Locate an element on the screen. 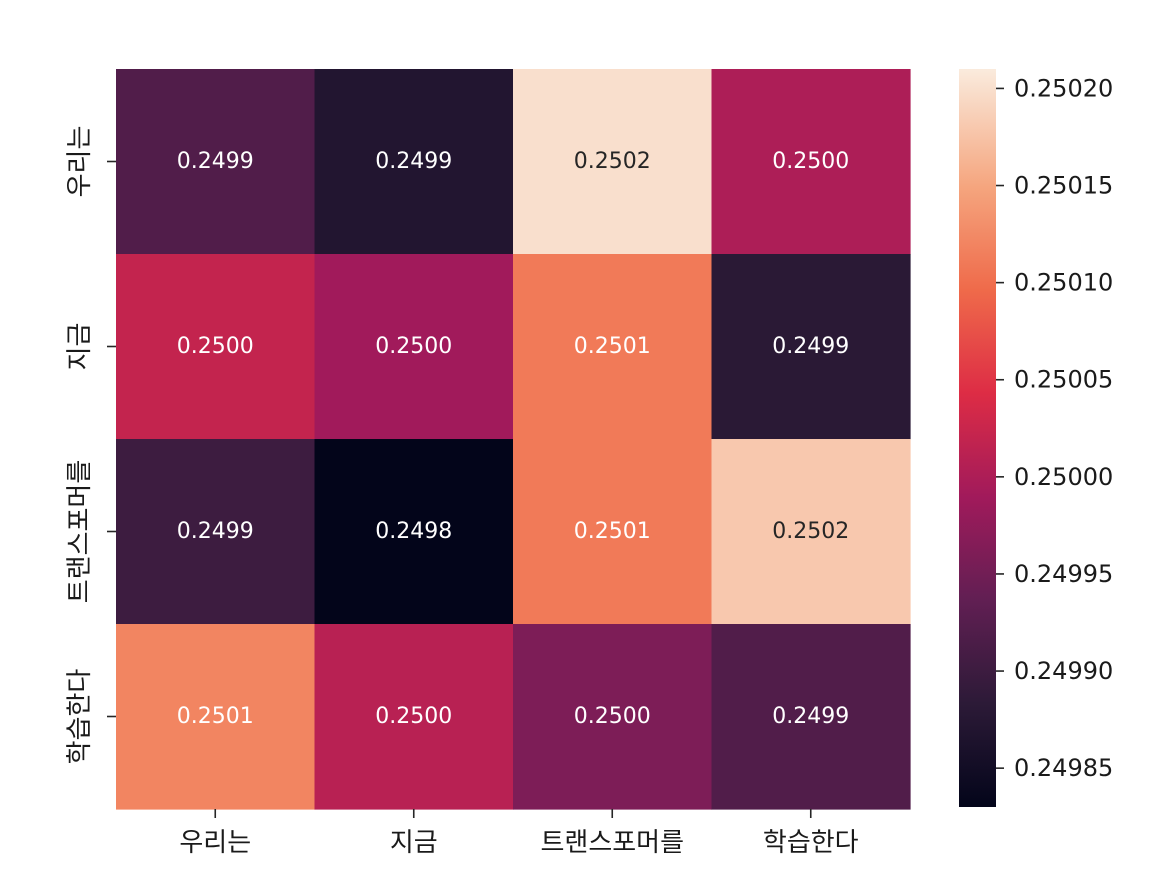 The width and height of the screenshot is (1152, 892). x-tick-label: 학습한다 is located at coordinates (811, 843).